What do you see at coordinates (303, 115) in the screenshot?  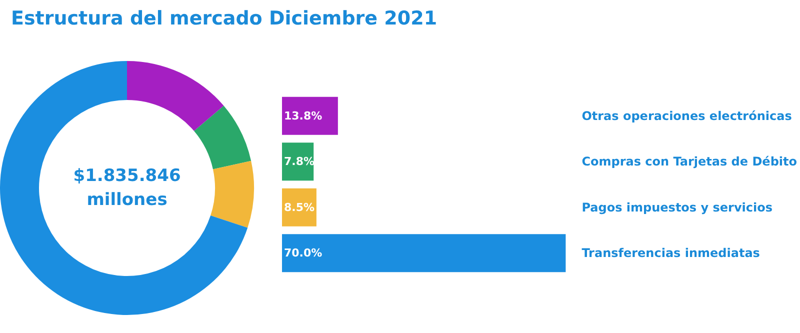 I see `data-label: 13.8%` at bounding box center [303, 115].